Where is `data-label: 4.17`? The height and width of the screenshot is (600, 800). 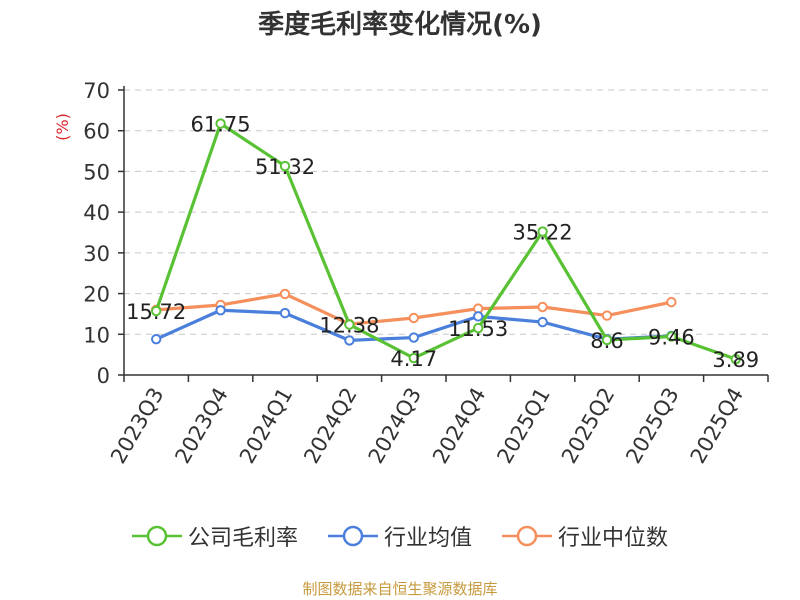 data-label: 4.17 is located at coordinates (413, 359).